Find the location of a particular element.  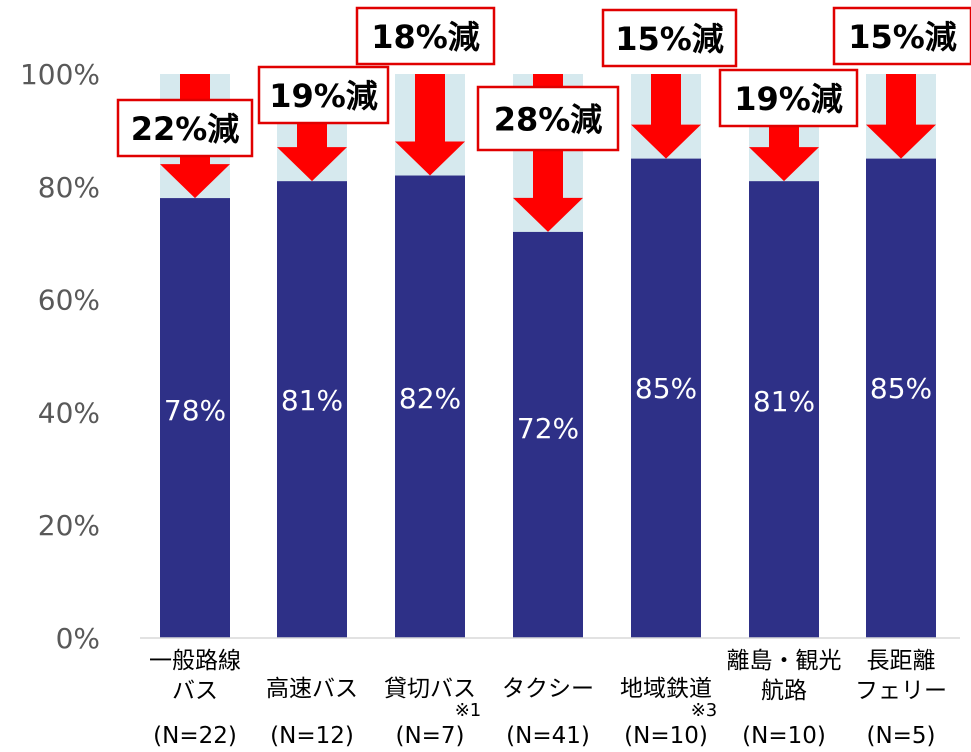

y-tick-label: 60% is located at coordinates (69, 300).